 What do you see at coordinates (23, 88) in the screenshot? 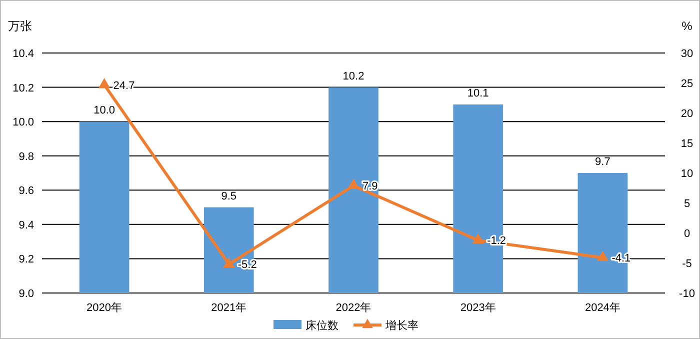
I see `y-tick-label: 10.2` at bounding box center [23, 88].